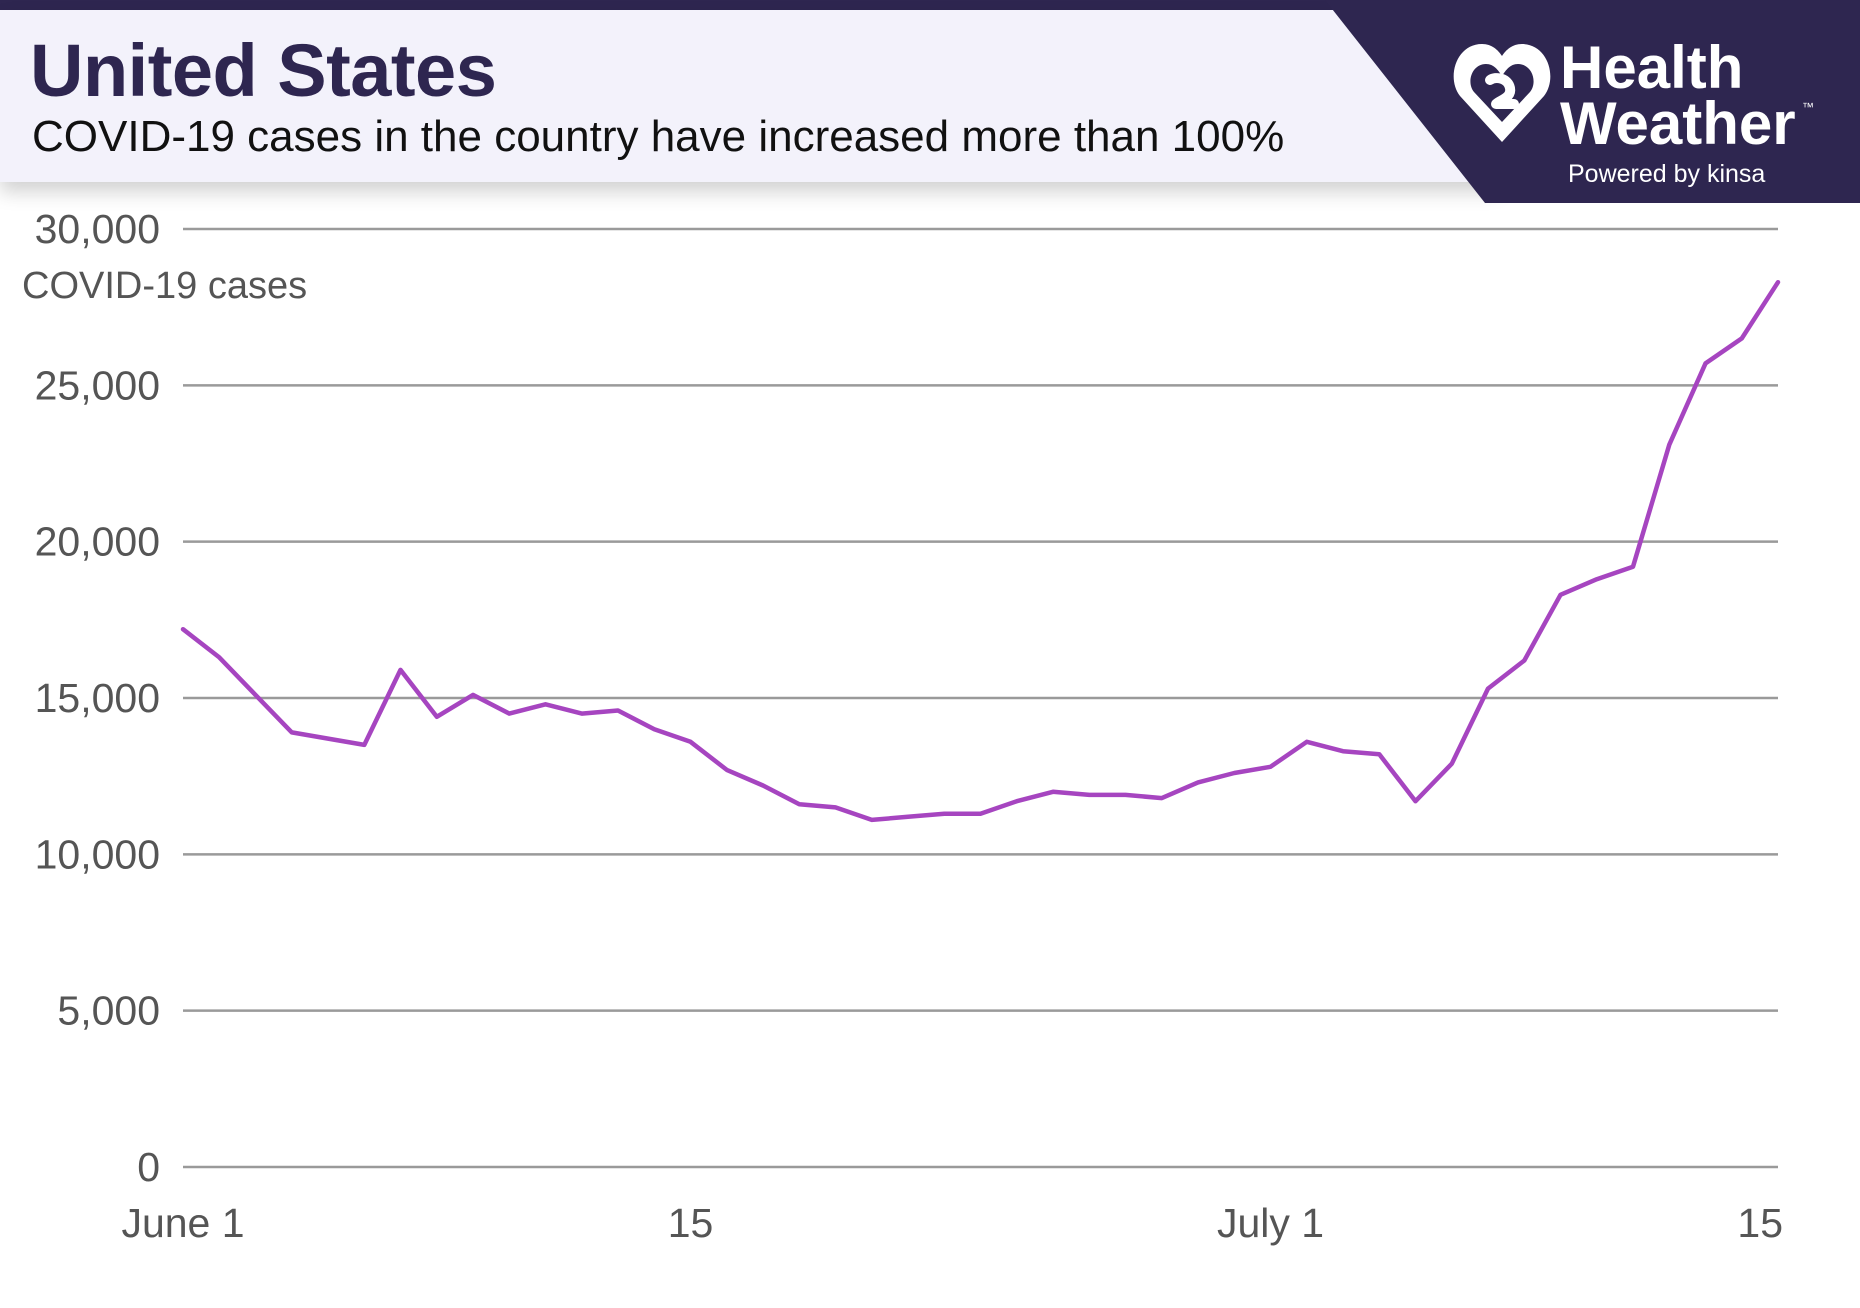 This screenshot has height=1308, width=1860. Describe the element at coordinates (1678, 123) in the screenshot. I see `brand-name-weather: Weather` at that location.